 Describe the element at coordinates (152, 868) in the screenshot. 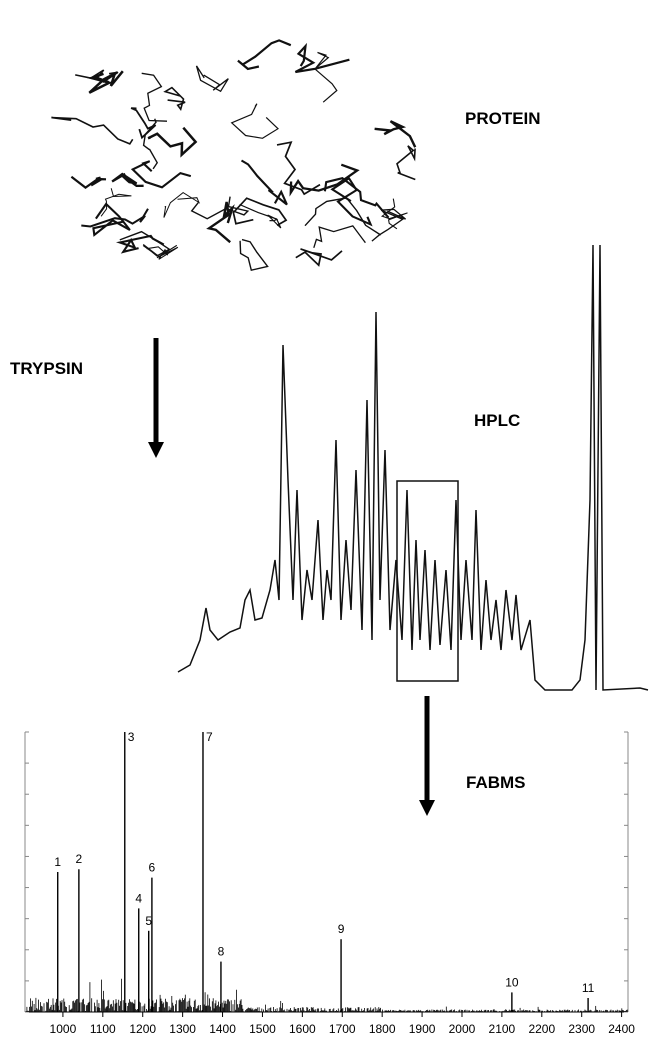

I see `peak-label: 6` at that location.